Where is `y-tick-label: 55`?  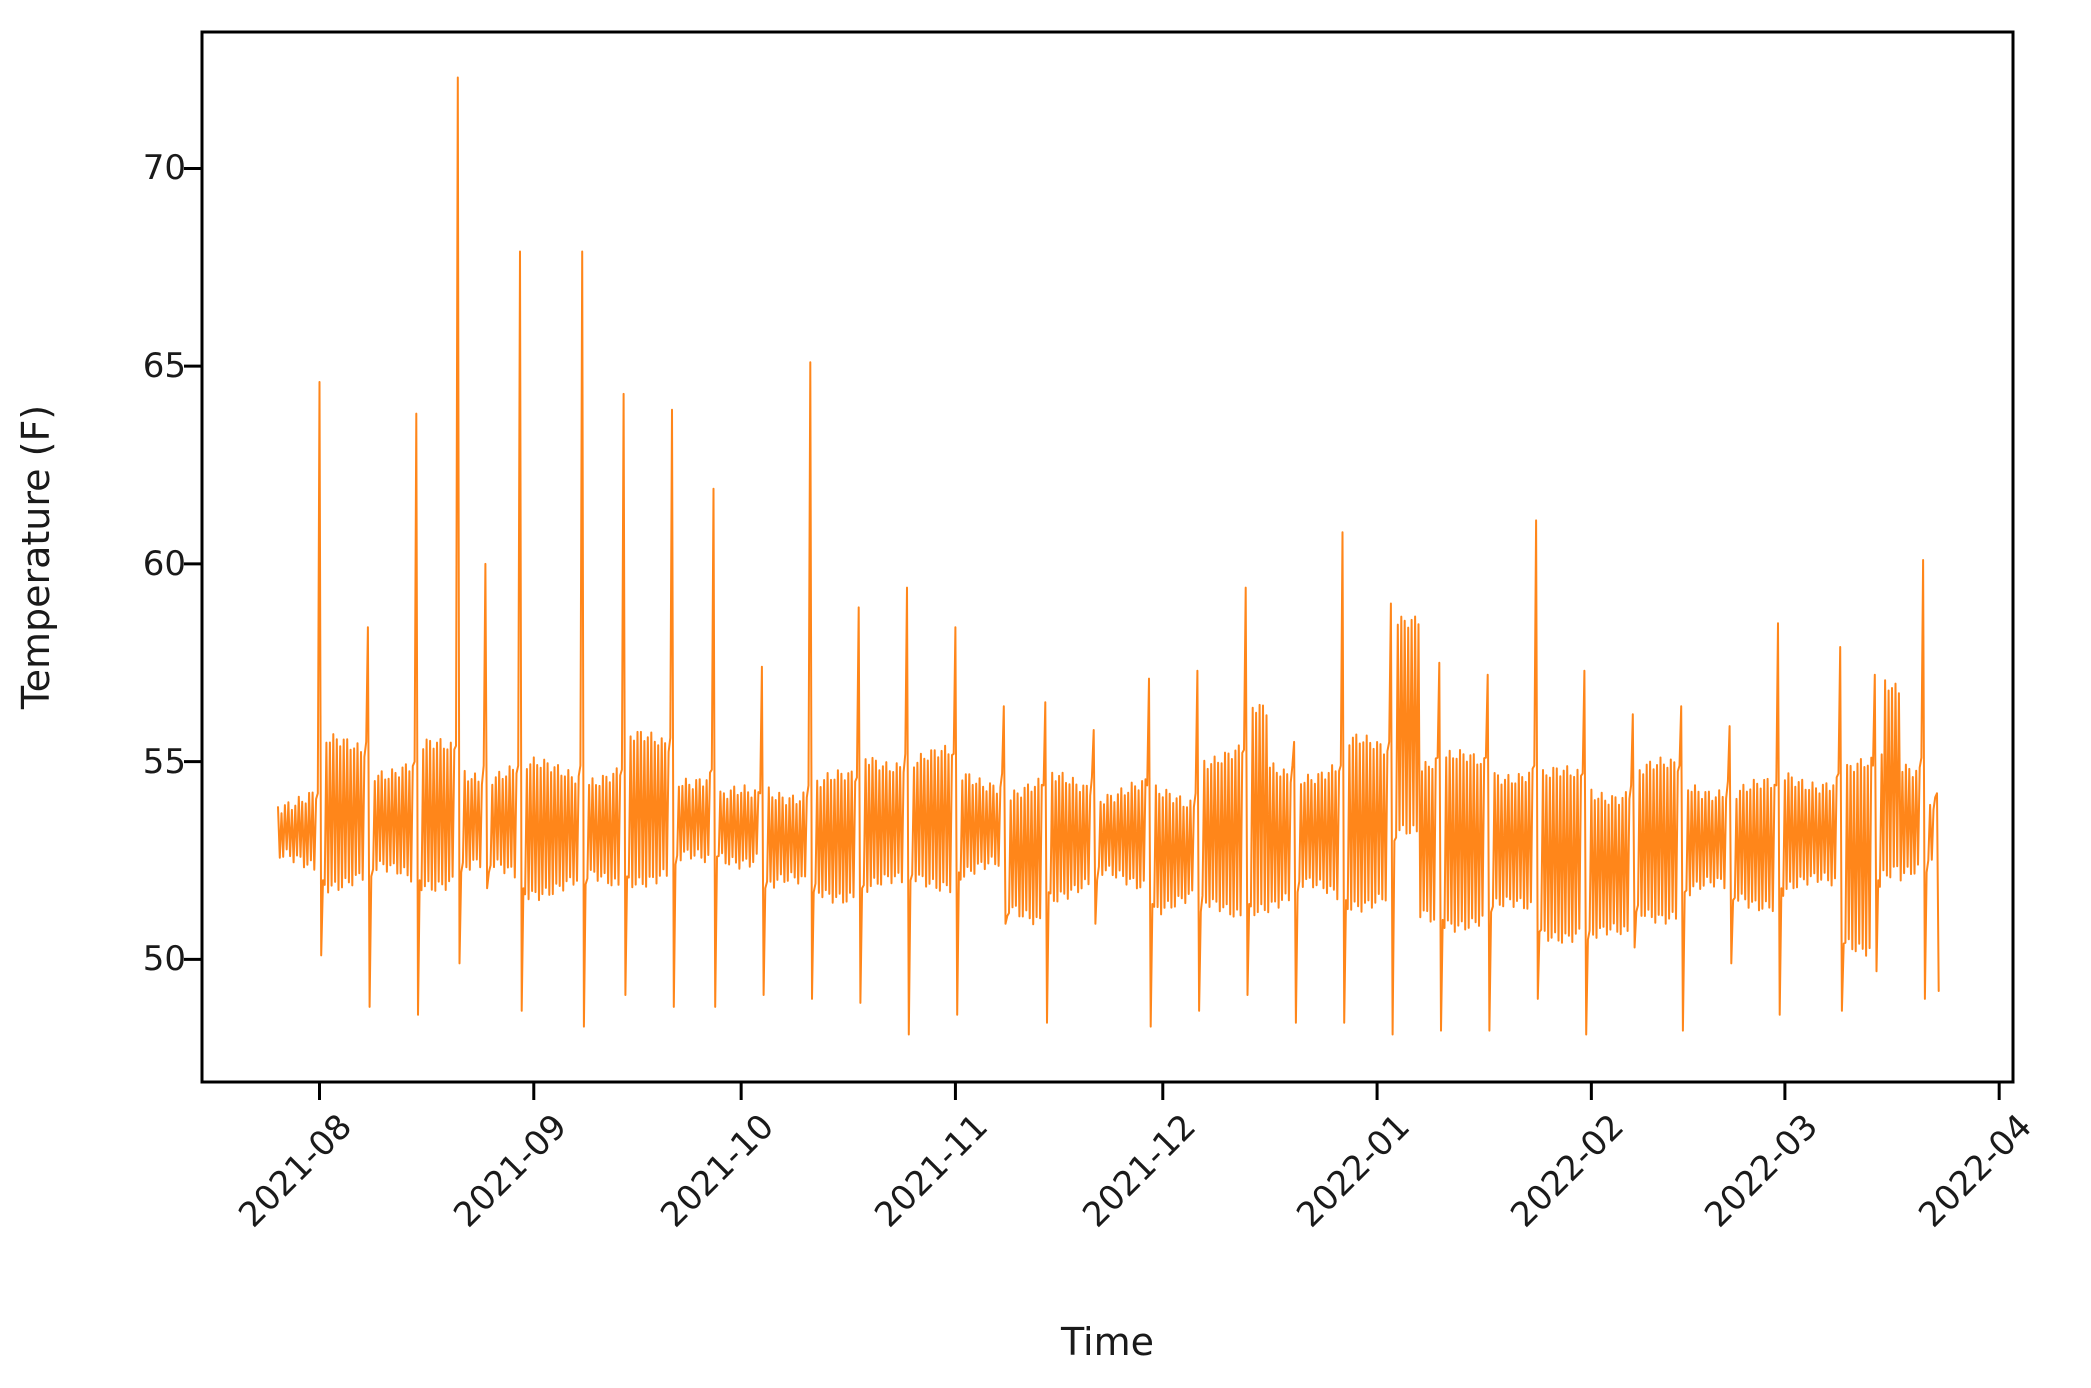 y-tick-label: 55 is located at coordinates (164, 761).